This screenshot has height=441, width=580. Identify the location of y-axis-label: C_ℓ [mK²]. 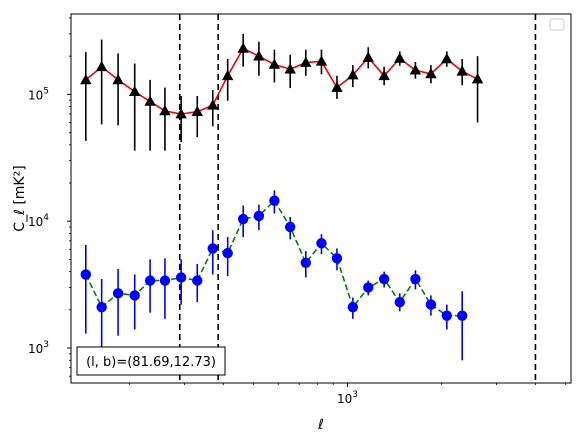
(20, 198).